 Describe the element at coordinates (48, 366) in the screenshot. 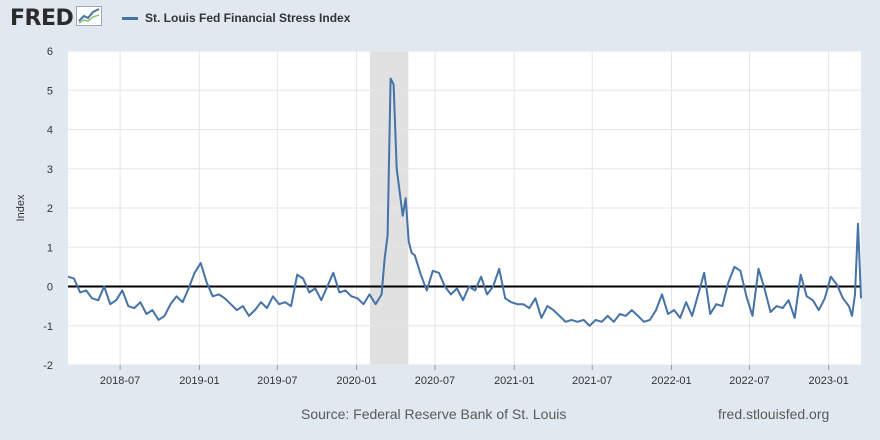

I see `y-tick-label: -2` at that location.